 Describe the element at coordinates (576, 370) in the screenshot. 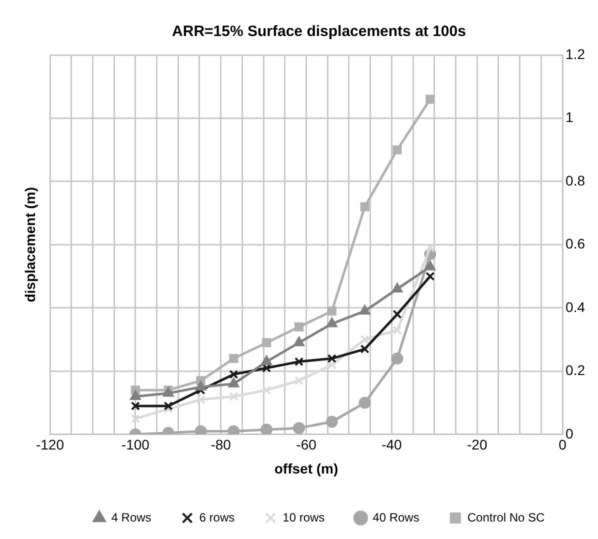

I see `y-tick-label: 0.2` at that location.